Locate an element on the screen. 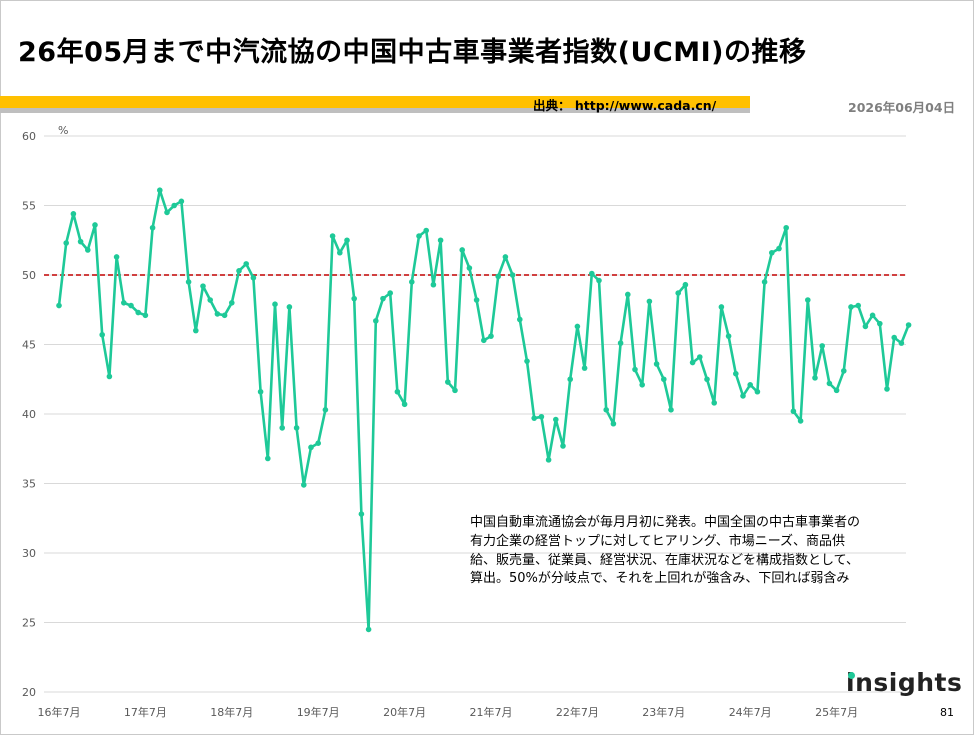 The width and height of the screenshot is (974, 735). source-label: 出典： http://www.cada.cn/ is located at coordinates (625, 105).